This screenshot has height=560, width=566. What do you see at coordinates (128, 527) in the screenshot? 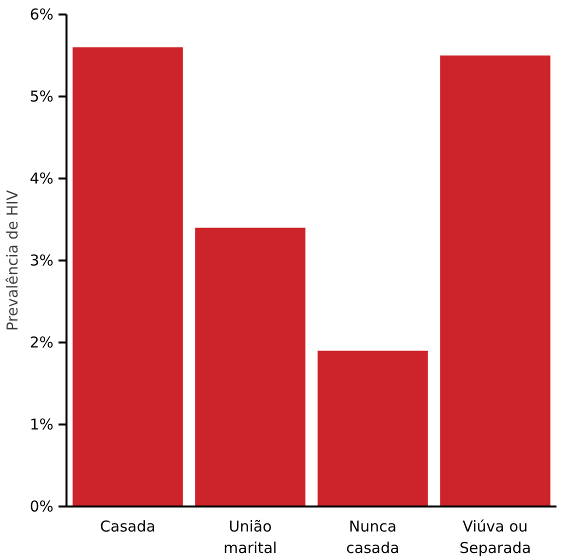
I see `x-tick-label: Casada` at bounding box center [128, 527].